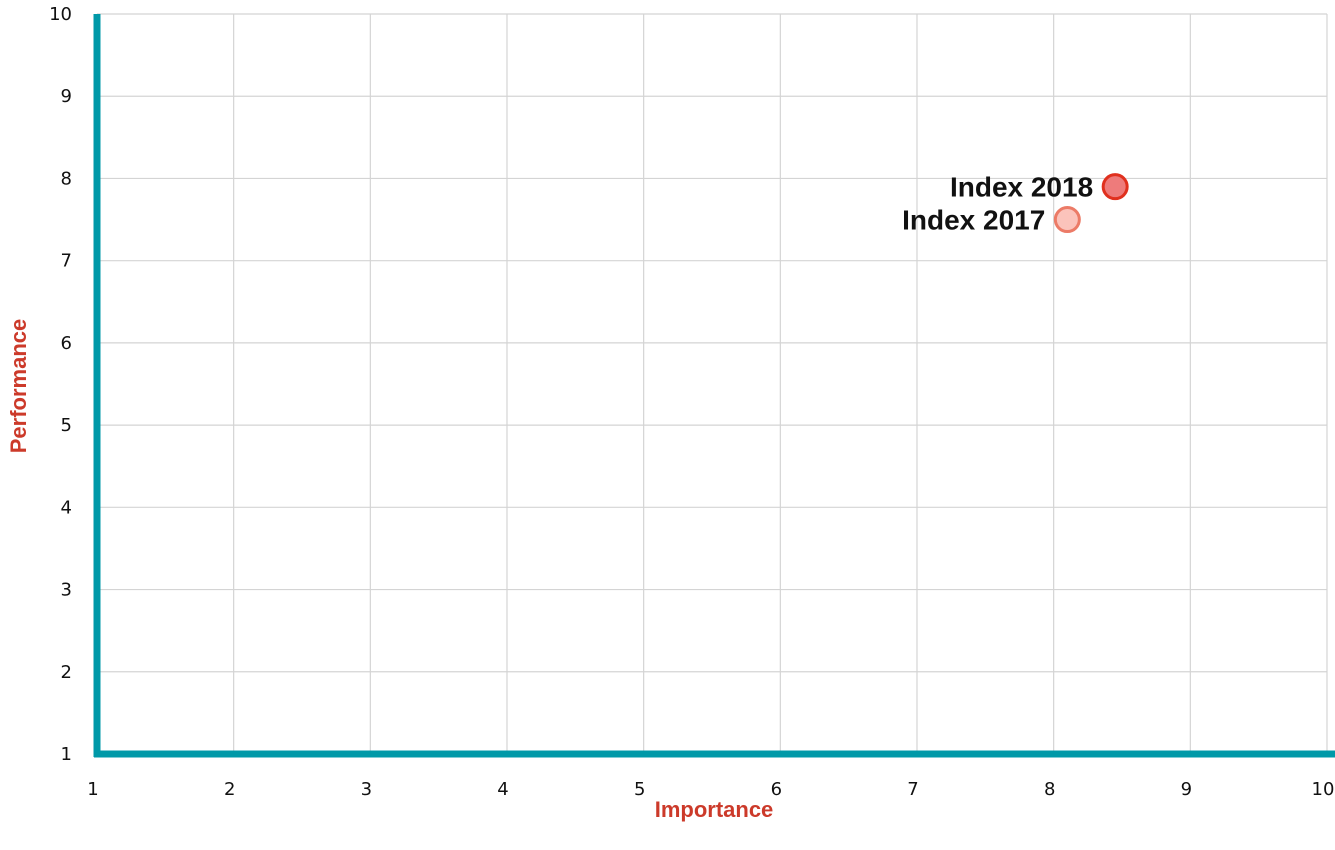 This screenshot has height=850, width=1335. Describe the element at coordinates (1021, 187) in the screenshot. I see `point-label-index-2018: Index 2018` at that location.